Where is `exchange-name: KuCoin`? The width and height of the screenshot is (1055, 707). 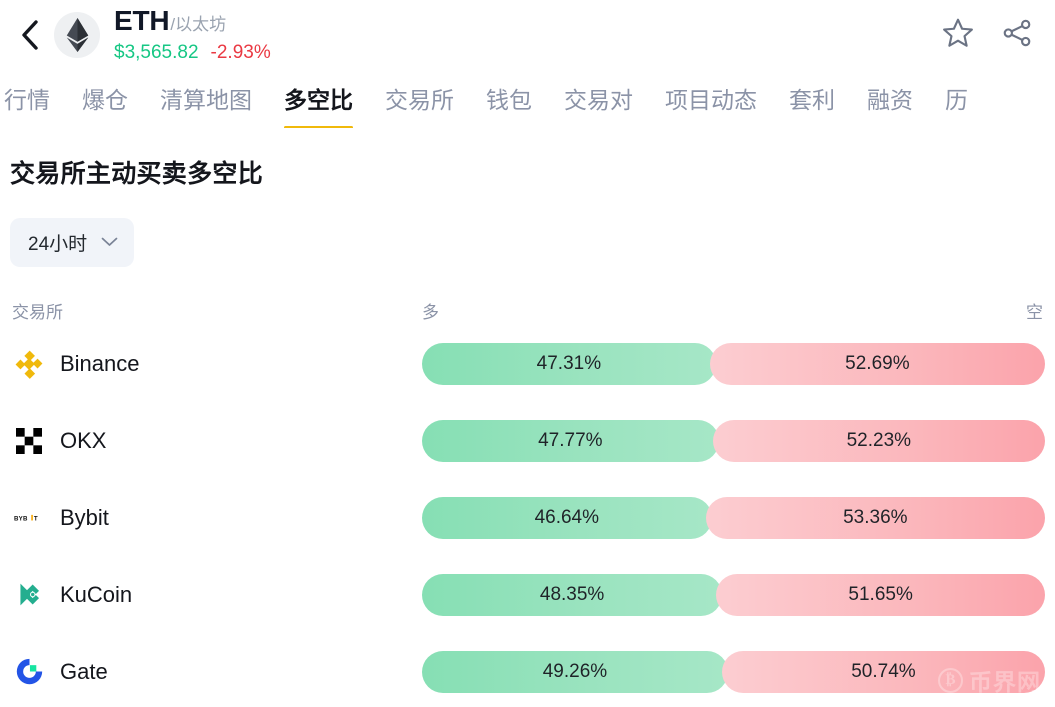 exchange-name: KuCoin is located at coordinates (96, 594).